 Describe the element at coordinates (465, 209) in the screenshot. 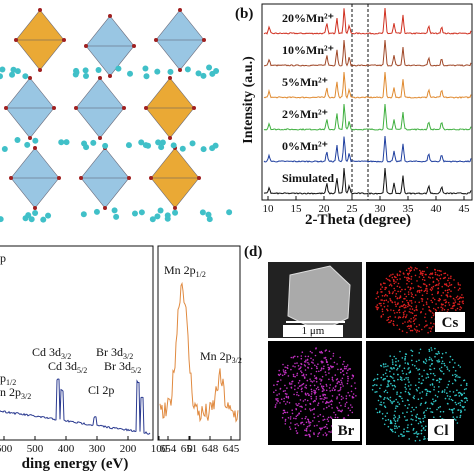

I see `x-tick-label: 45` at that location.